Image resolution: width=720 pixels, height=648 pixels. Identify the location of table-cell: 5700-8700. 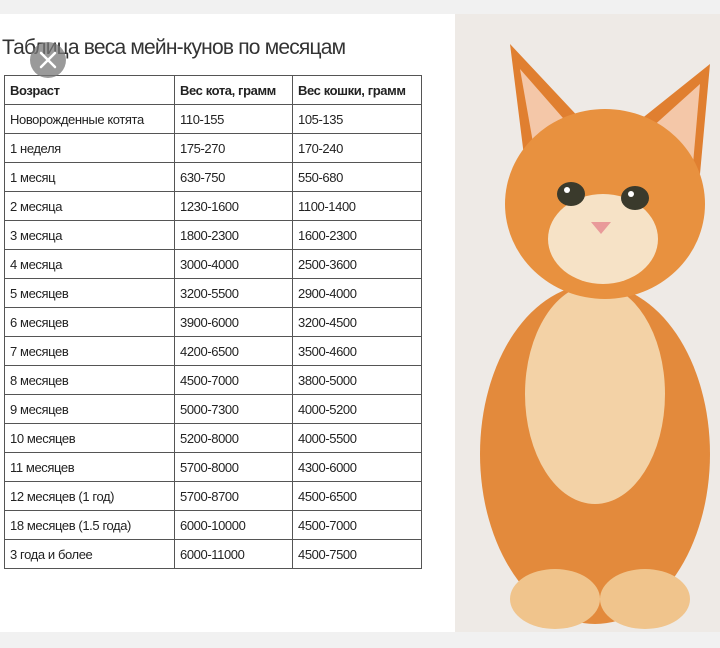
(233, 496).